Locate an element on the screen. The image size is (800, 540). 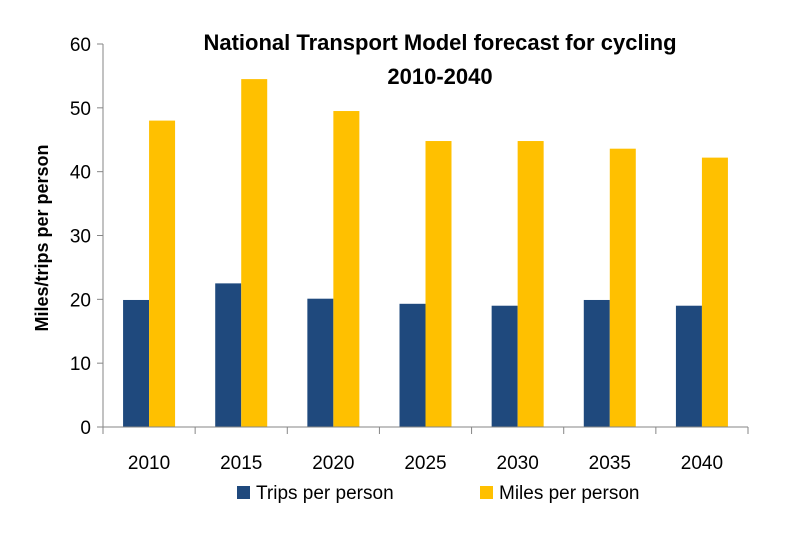
bar-miles-2035 is located at coordinates (622, 288).